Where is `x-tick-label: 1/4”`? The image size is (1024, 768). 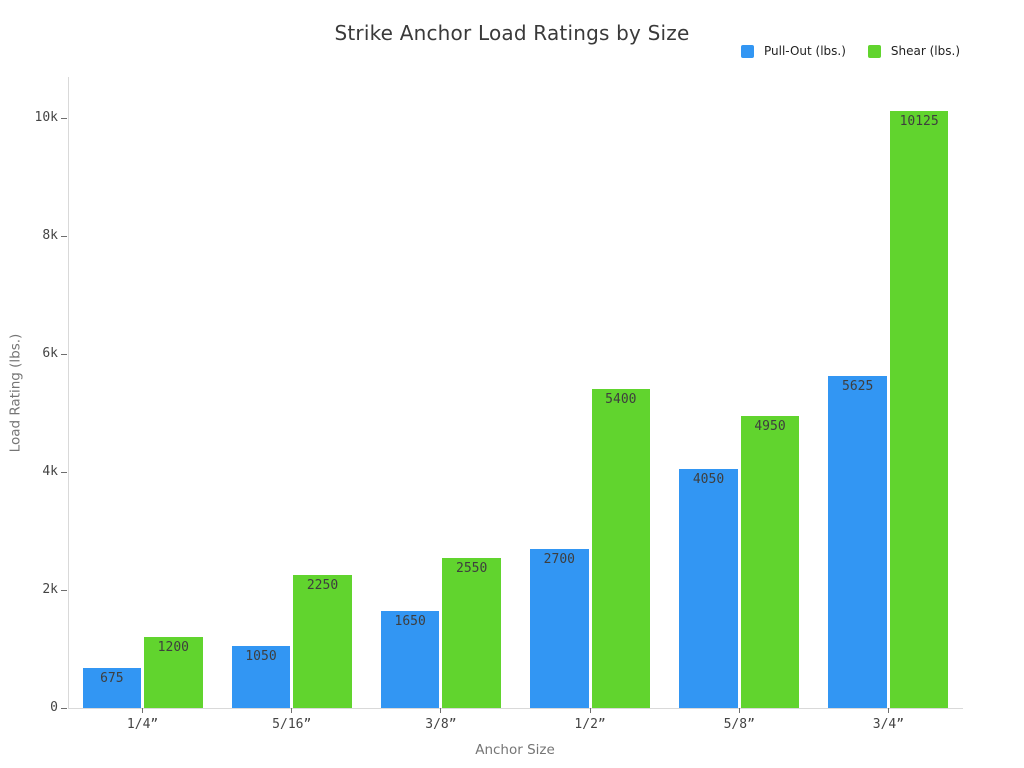
x-tick-label: 1/4” is located at coordinates (142, 724).